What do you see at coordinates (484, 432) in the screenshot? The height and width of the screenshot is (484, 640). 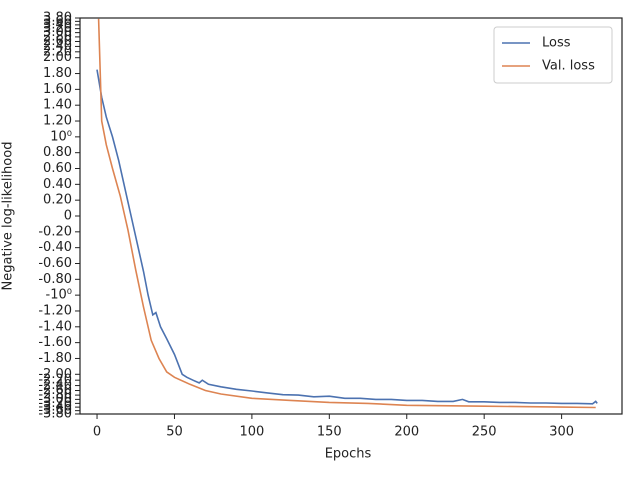 I see `x-tick-label: 250` at bounding box center [484, 432].